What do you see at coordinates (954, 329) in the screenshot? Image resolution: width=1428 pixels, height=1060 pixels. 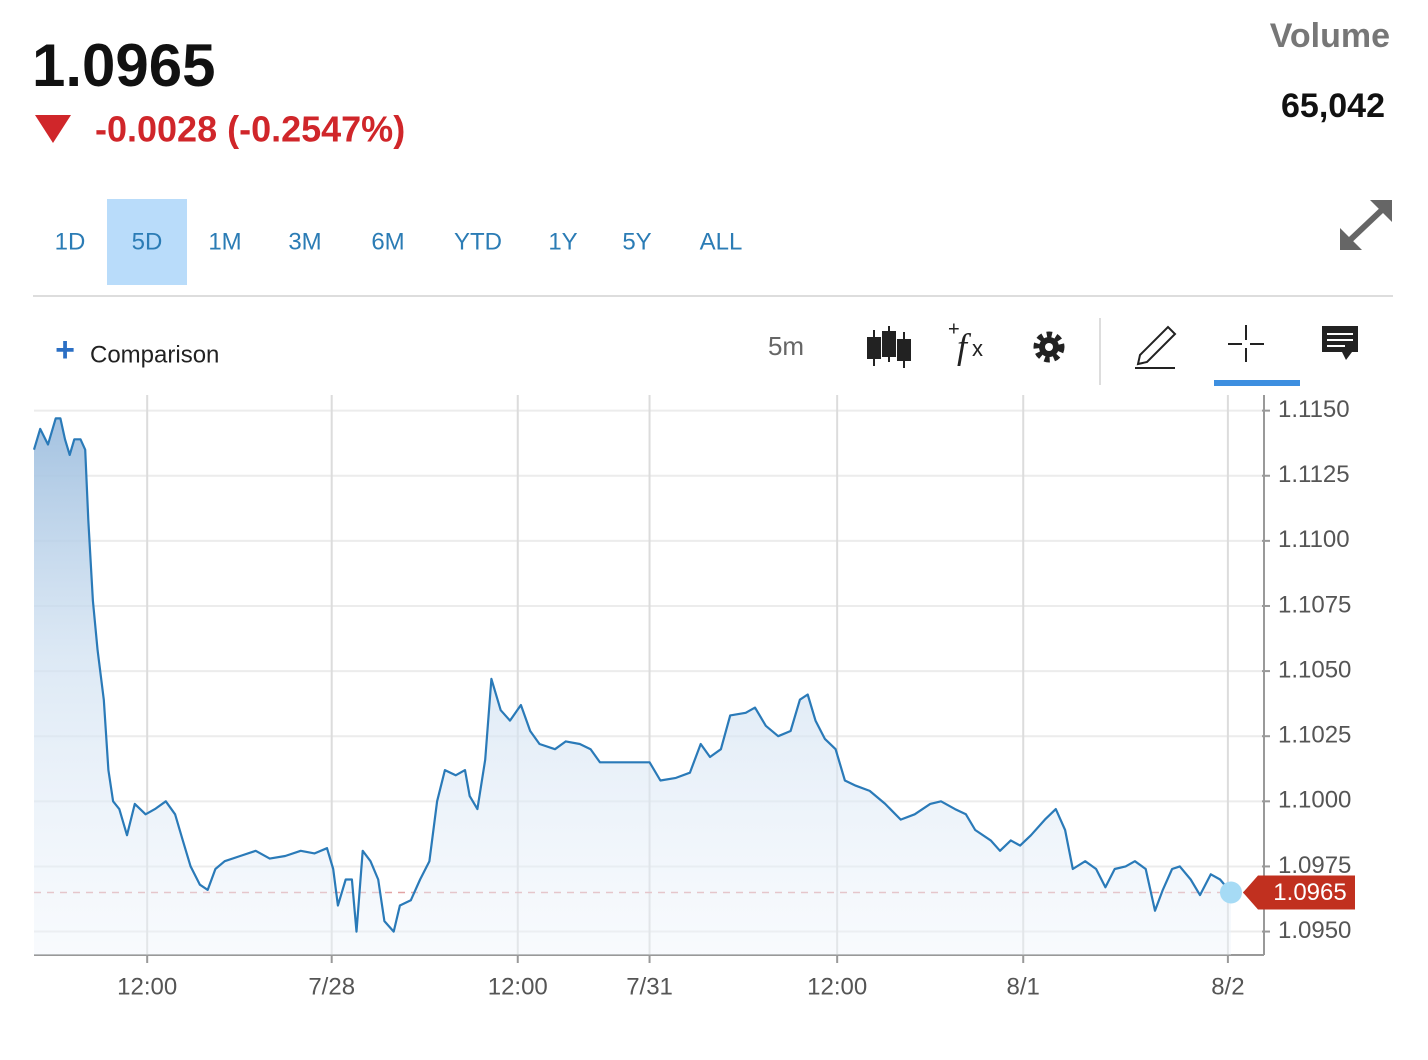 I see `fx-plus: +` at bounding box center [954, 329].